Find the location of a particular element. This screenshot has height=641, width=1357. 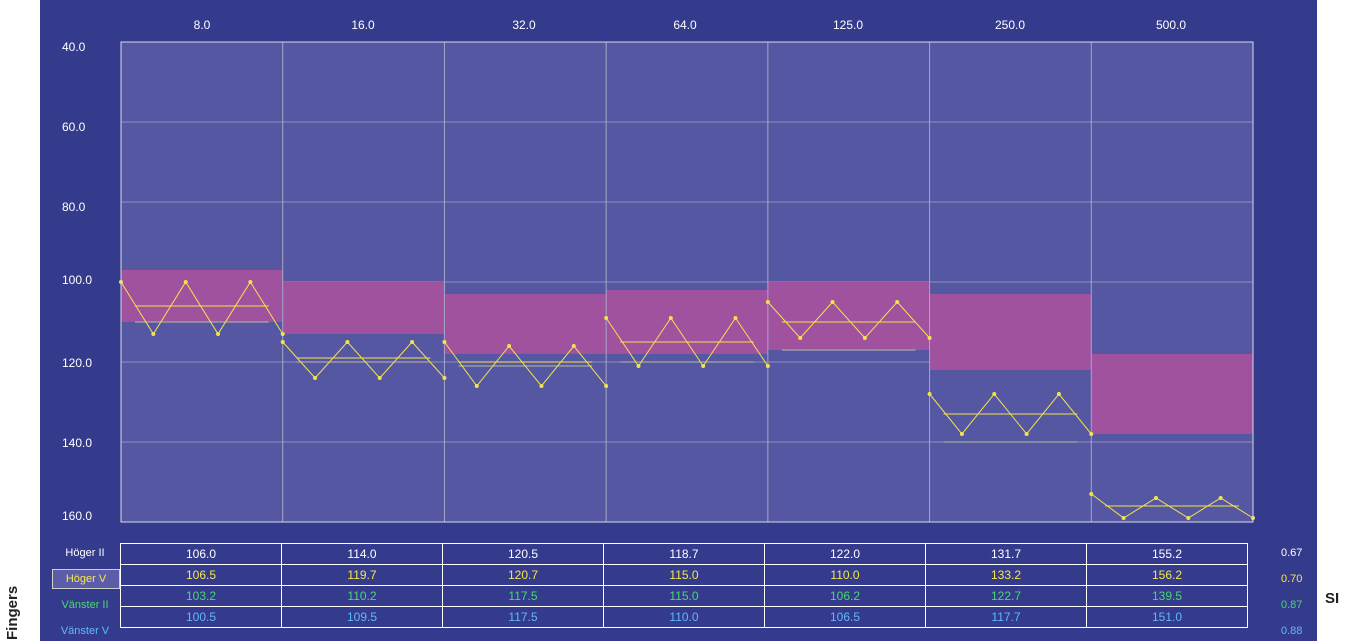

si-value: 0.88 is located at coordinates (1292, 631).